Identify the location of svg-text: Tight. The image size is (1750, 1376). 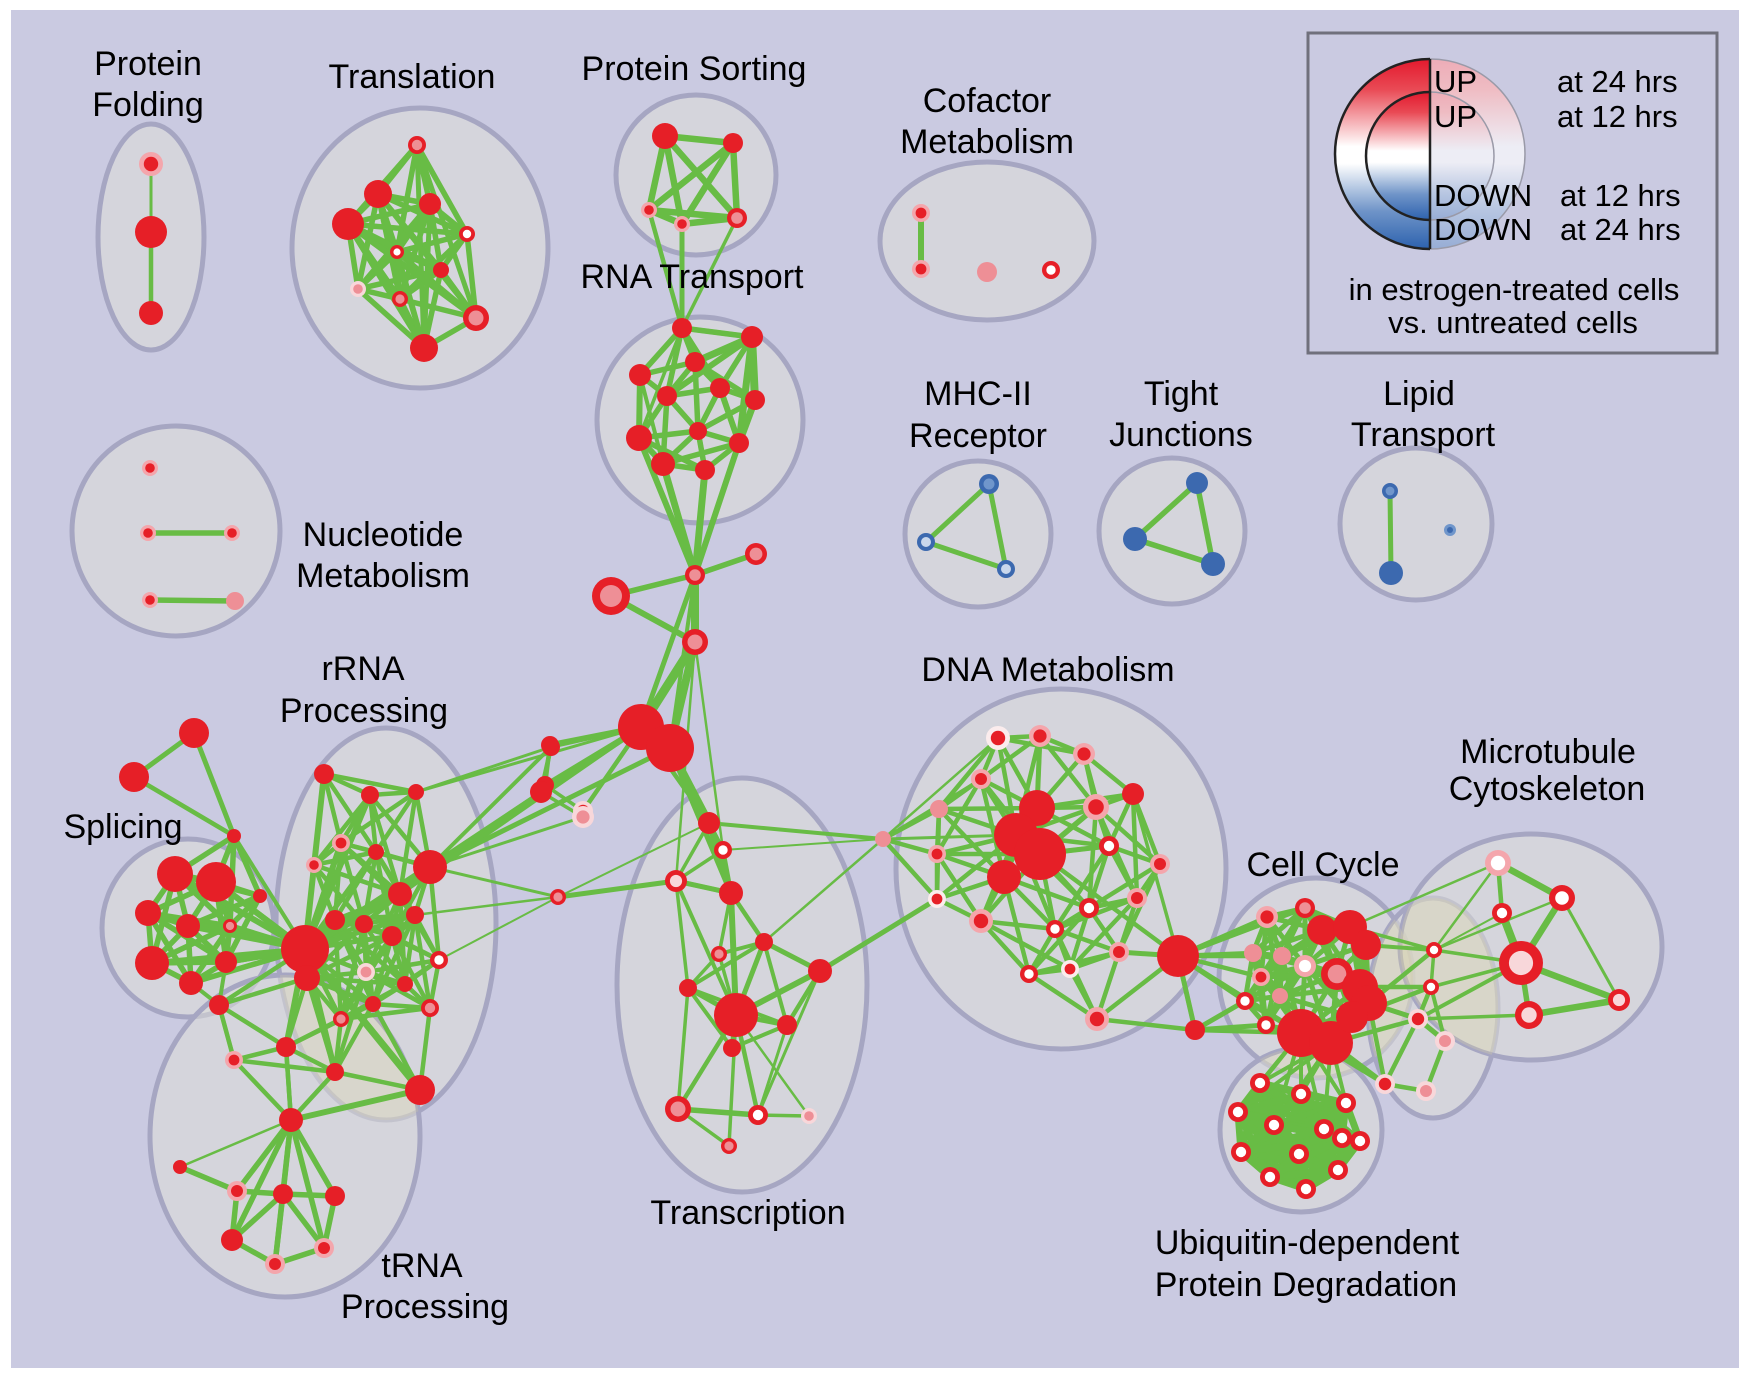
(1181, 394).